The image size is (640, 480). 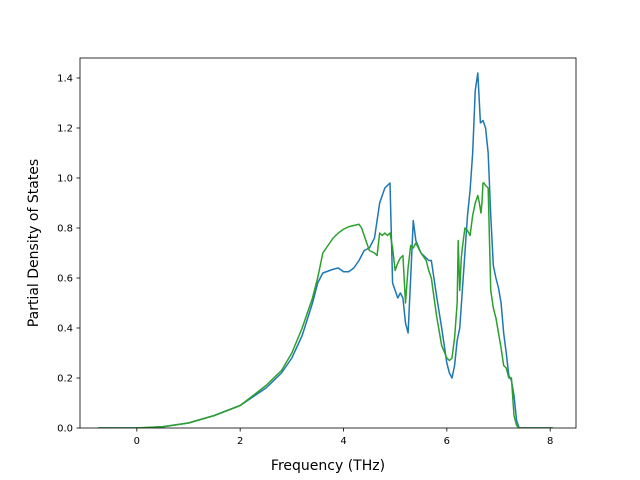 I want to click on x-tick-label: 2, so click(x=240, y=441).